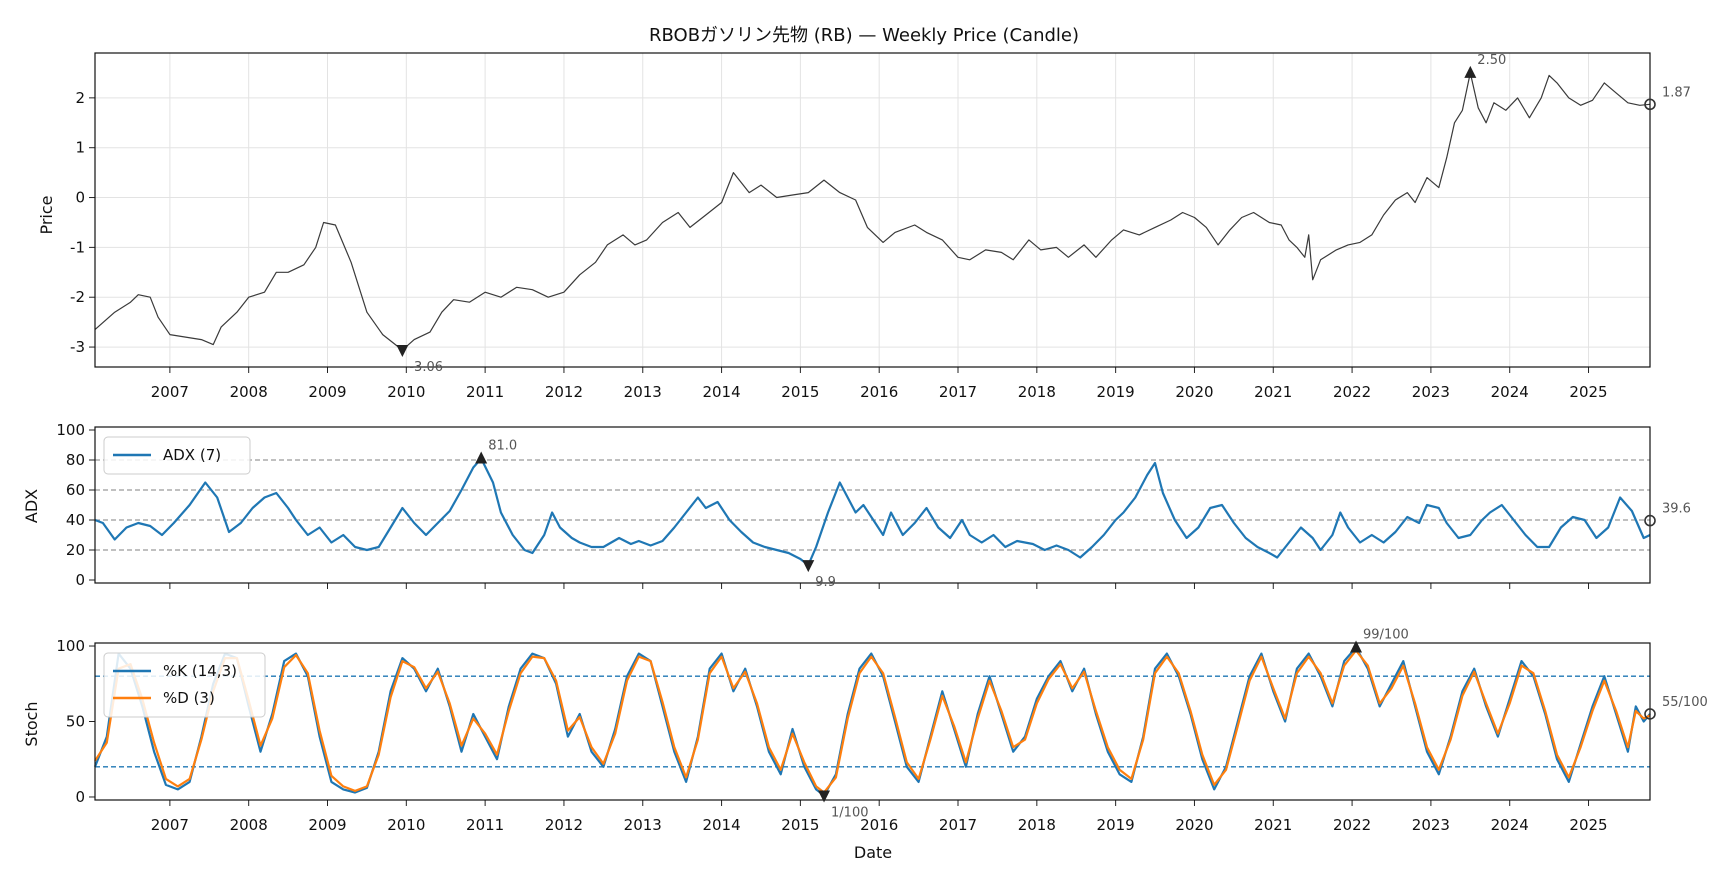 The image size is (1728, 878). What do you see at coordinates (80, 580) in the screenshot?
I see `adx-y-tick-label: 0` at bounding box center [80, 580].